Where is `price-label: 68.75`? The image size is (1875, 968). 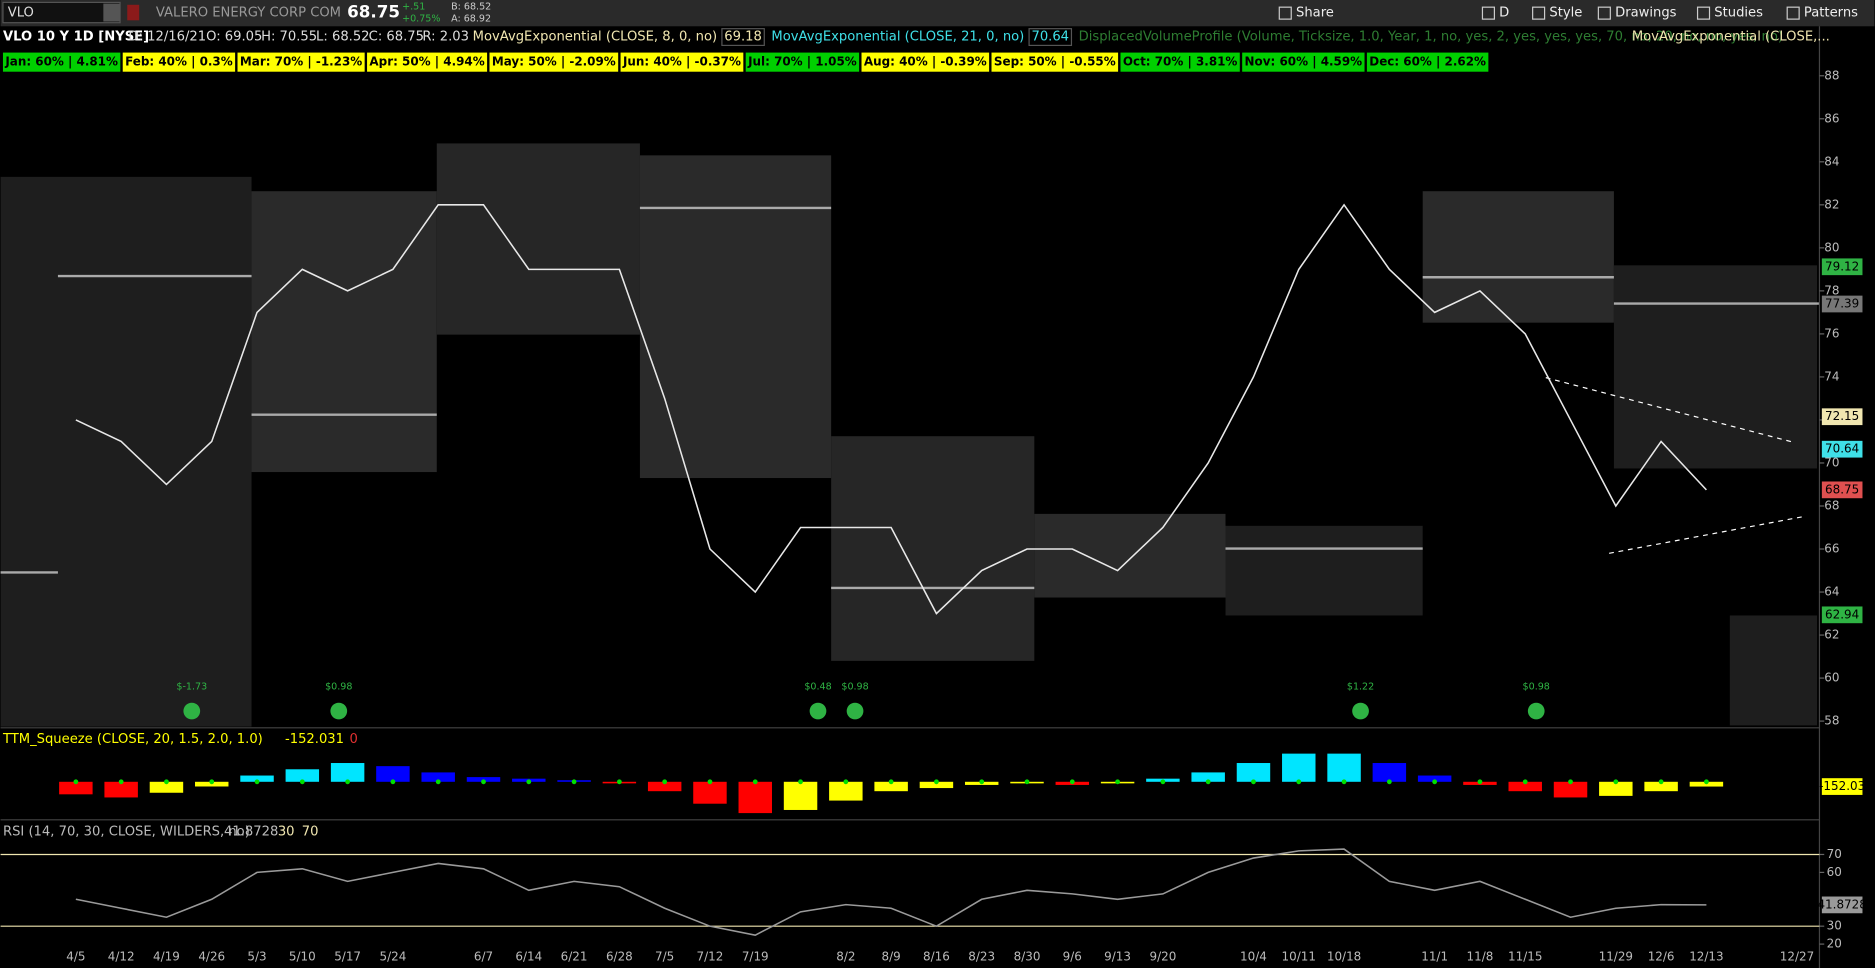 price-label: 68.75 is located at coordinates (1842, 489).